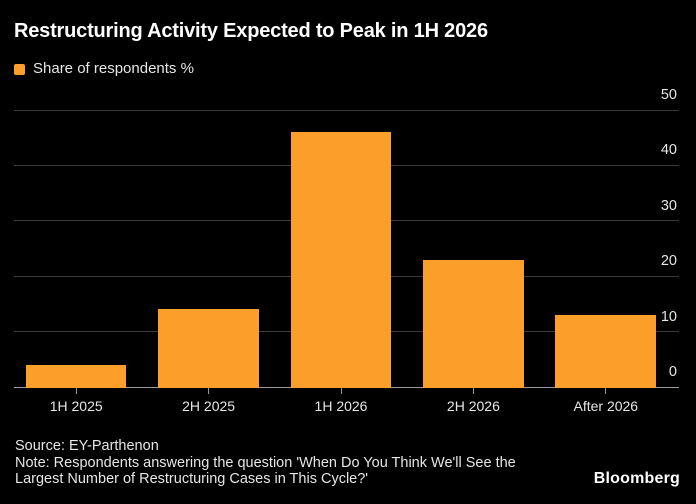 This screenshot has height=504, width=696. Describe the element at coordinates (668, 95) in the screenshot. I see `y-tick-label-50: 50` at that location.